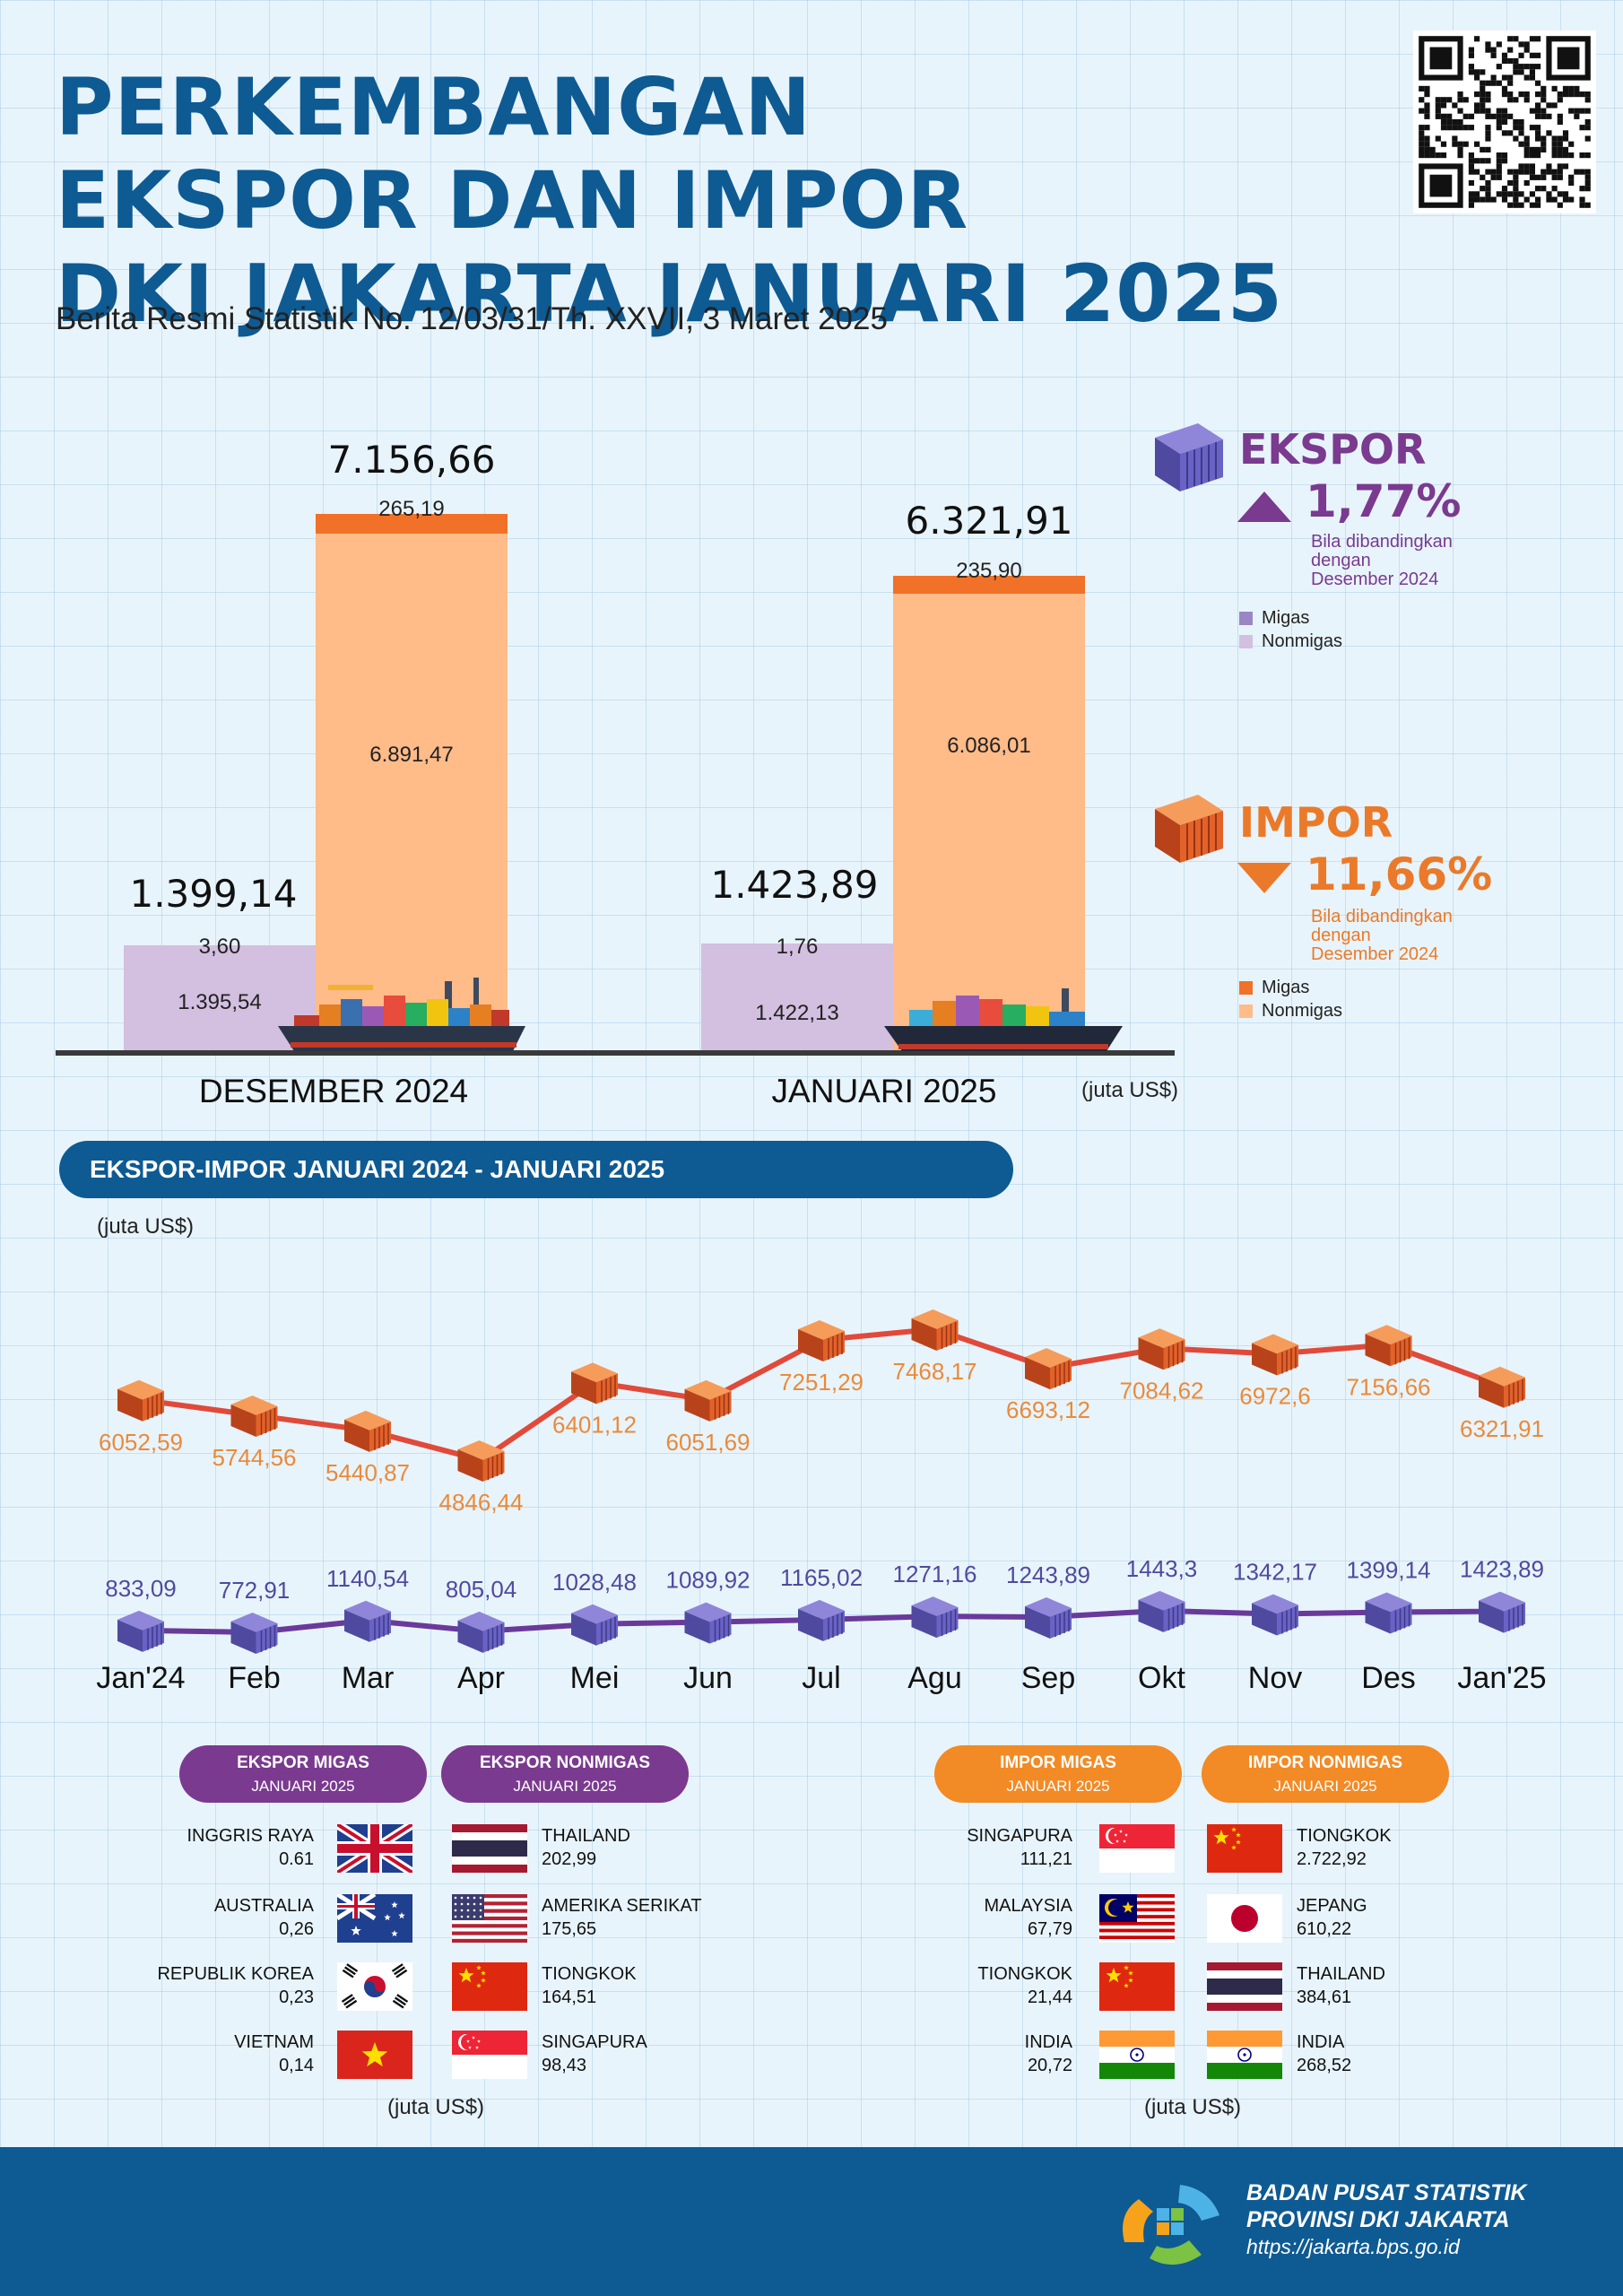 The height and width of the screenshot is (2296, 1623). Describe the element at coordinates (512, 200) in the screenshot. I see `title-line-2: EKSPOR DAN IMPOR` at that location.